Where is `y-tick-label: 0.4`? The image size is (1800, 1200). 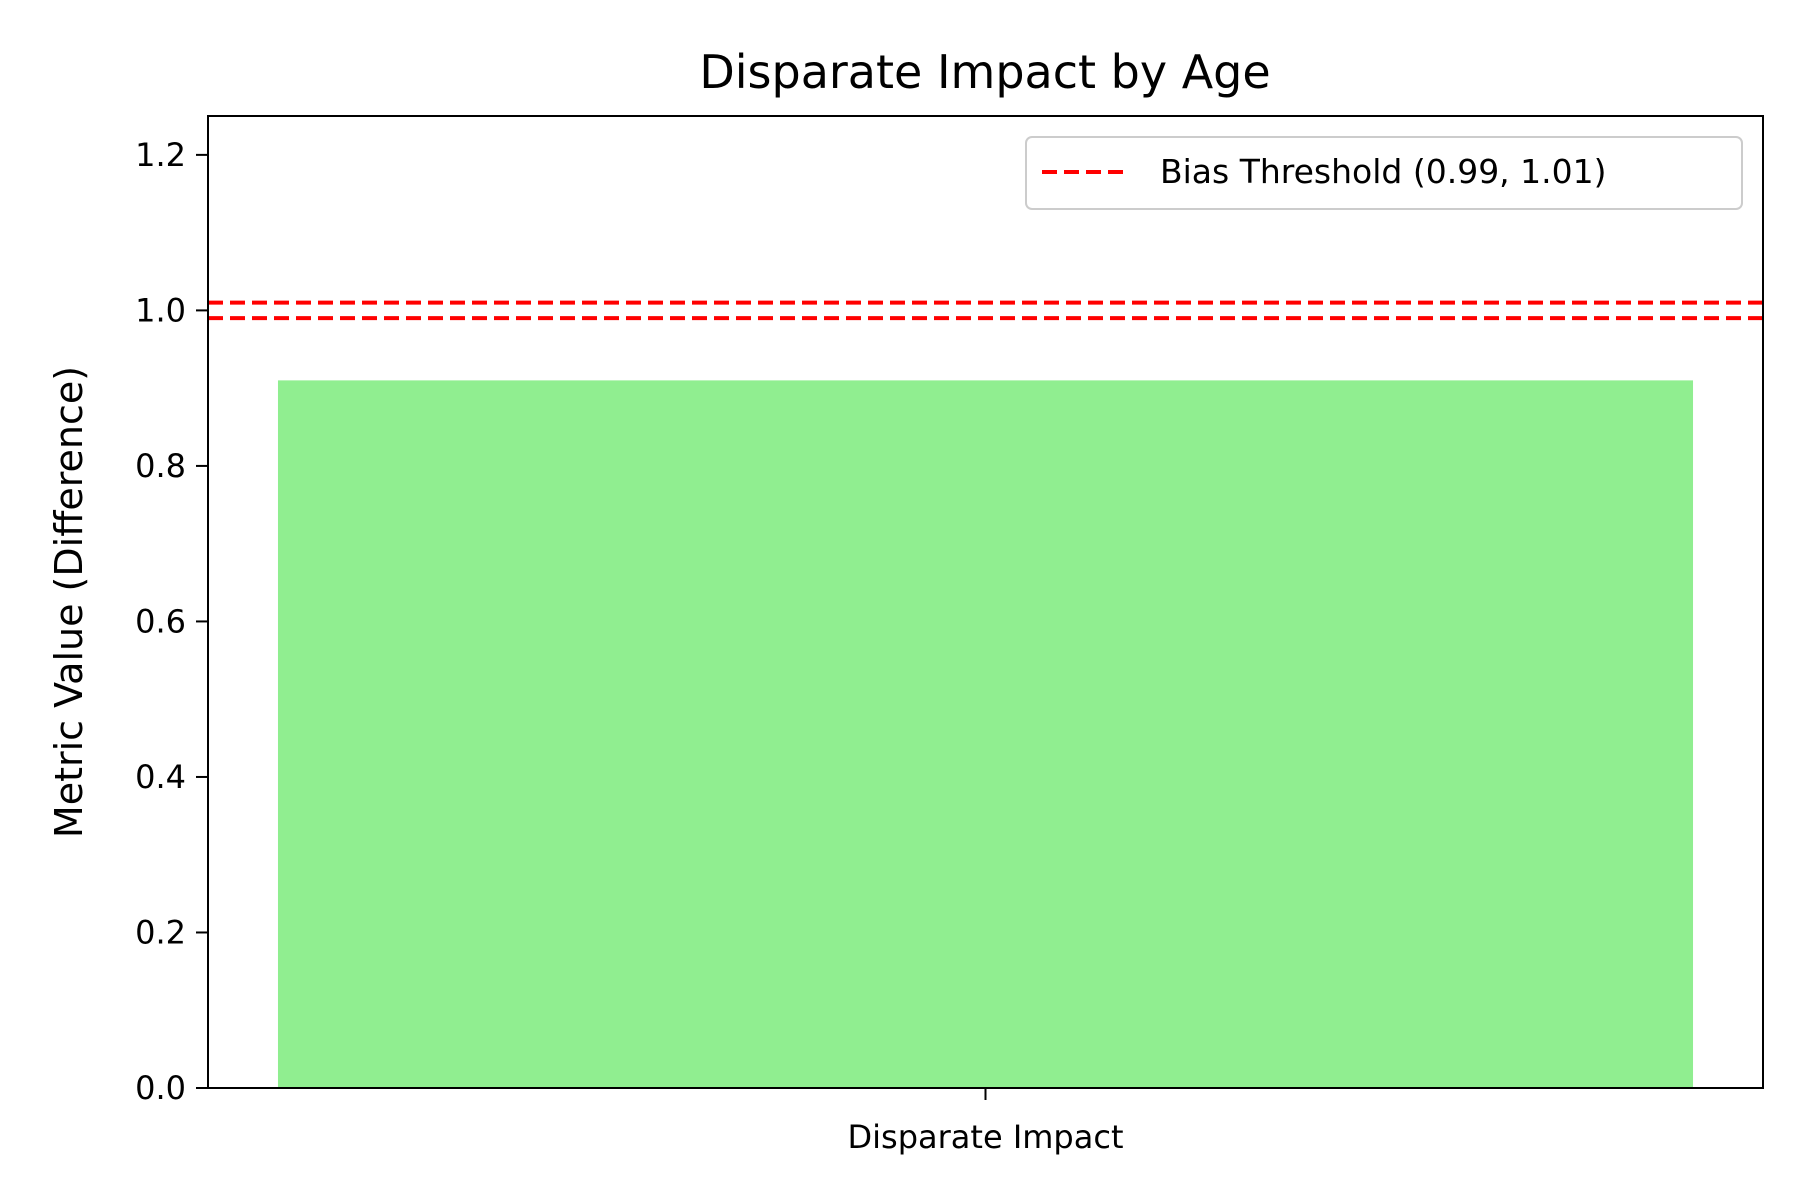
y-tick-label: 0.4 is located at coordinates (160, 777).